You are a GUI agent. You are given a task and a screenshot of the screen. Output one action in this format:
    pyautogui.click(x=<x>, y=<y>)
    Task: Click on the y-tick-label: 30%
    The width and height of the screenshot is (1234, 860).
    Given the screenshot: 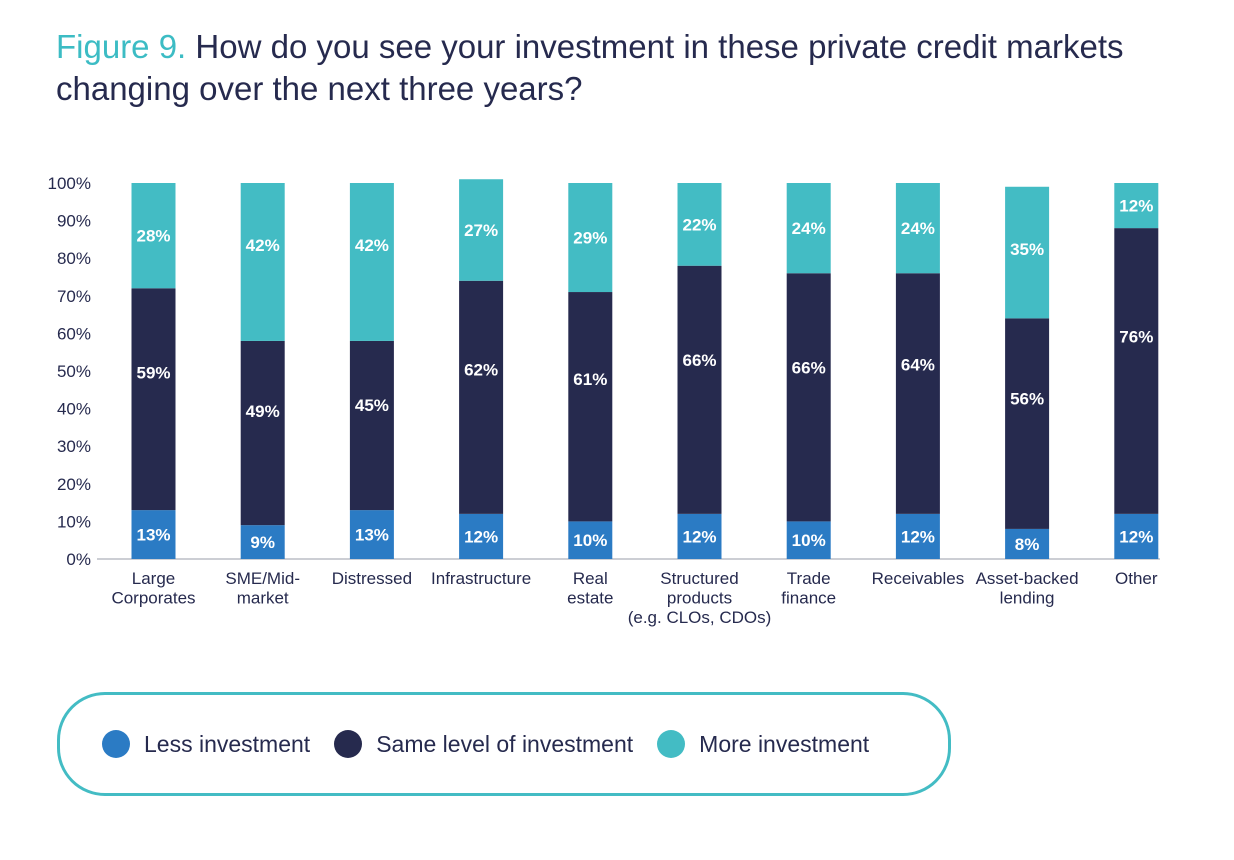 What is the action you would take?
    pyautogui.click(x=74, y=446)
    